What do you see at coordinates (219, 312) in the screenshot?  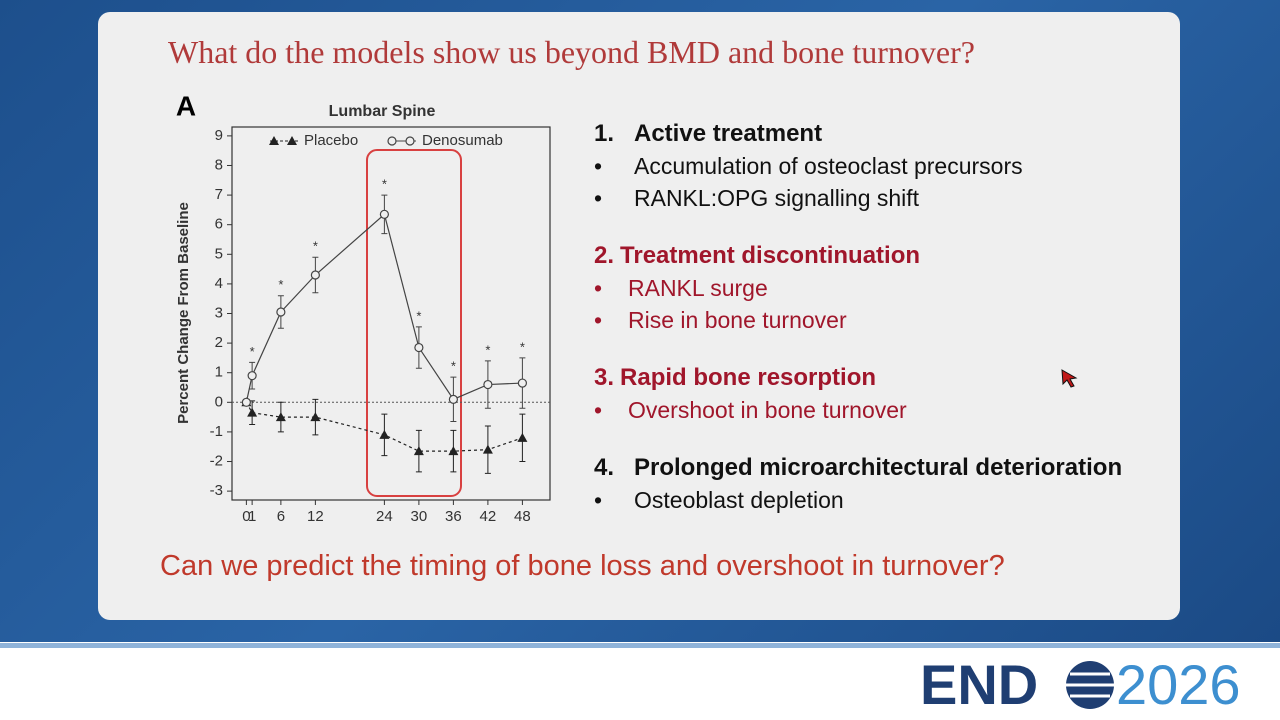 I see `y-tick-label: 3` at bounding box center [219, 312].